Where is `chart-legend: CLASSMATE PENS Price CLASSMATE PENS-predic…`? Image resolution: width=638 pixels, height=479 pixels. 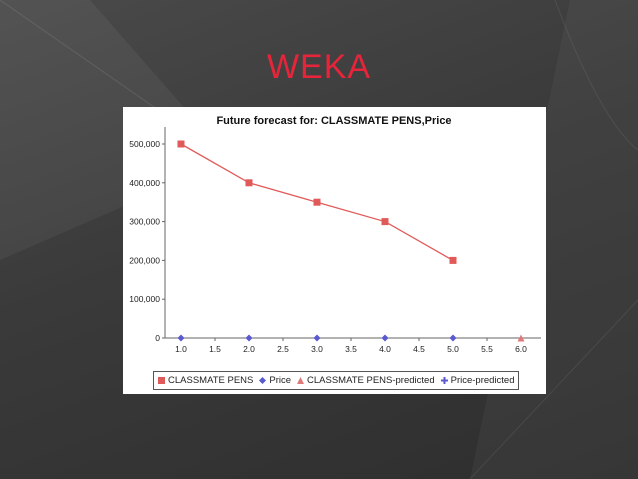 chart-legend: CLASSMATE PENS Price CLASSMATE PENS-predic… is located at coordinates (336, 380).